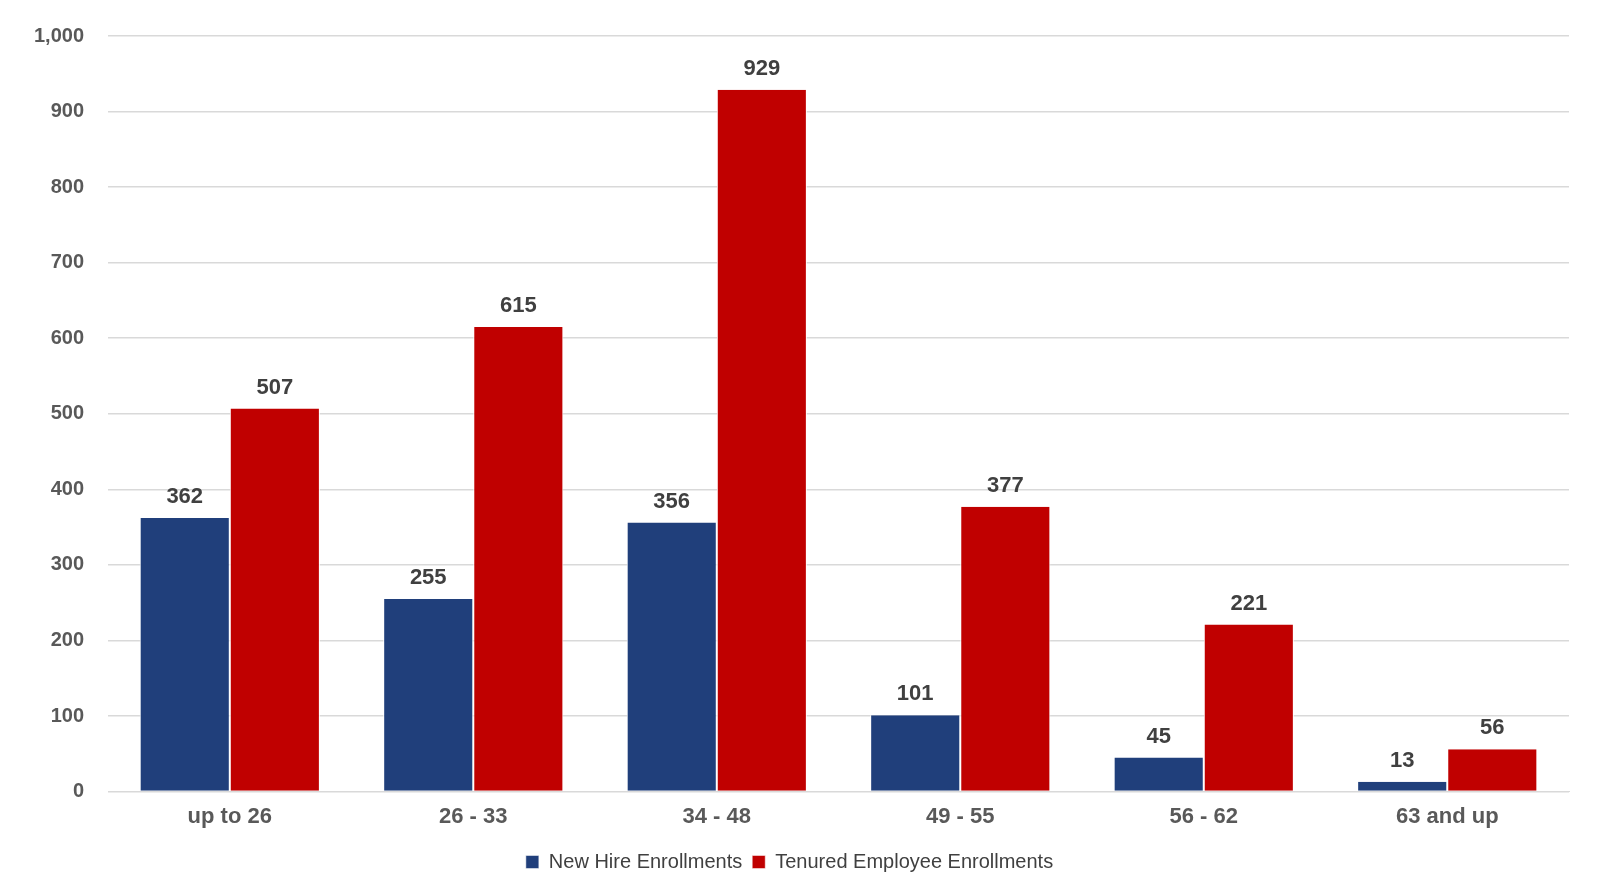 The height and width of the screenshot is (882, 1599). I want to click on data-label: 255, so click(428, 576).